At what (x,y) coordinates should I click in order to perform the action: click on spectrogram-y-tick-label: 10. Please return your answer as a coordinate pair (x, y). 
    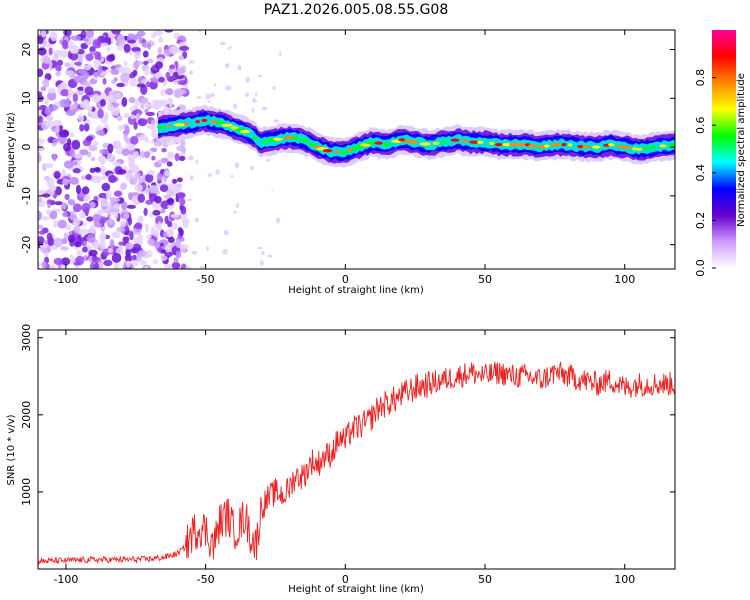
    Looking at the image, I should click on (26, 98).